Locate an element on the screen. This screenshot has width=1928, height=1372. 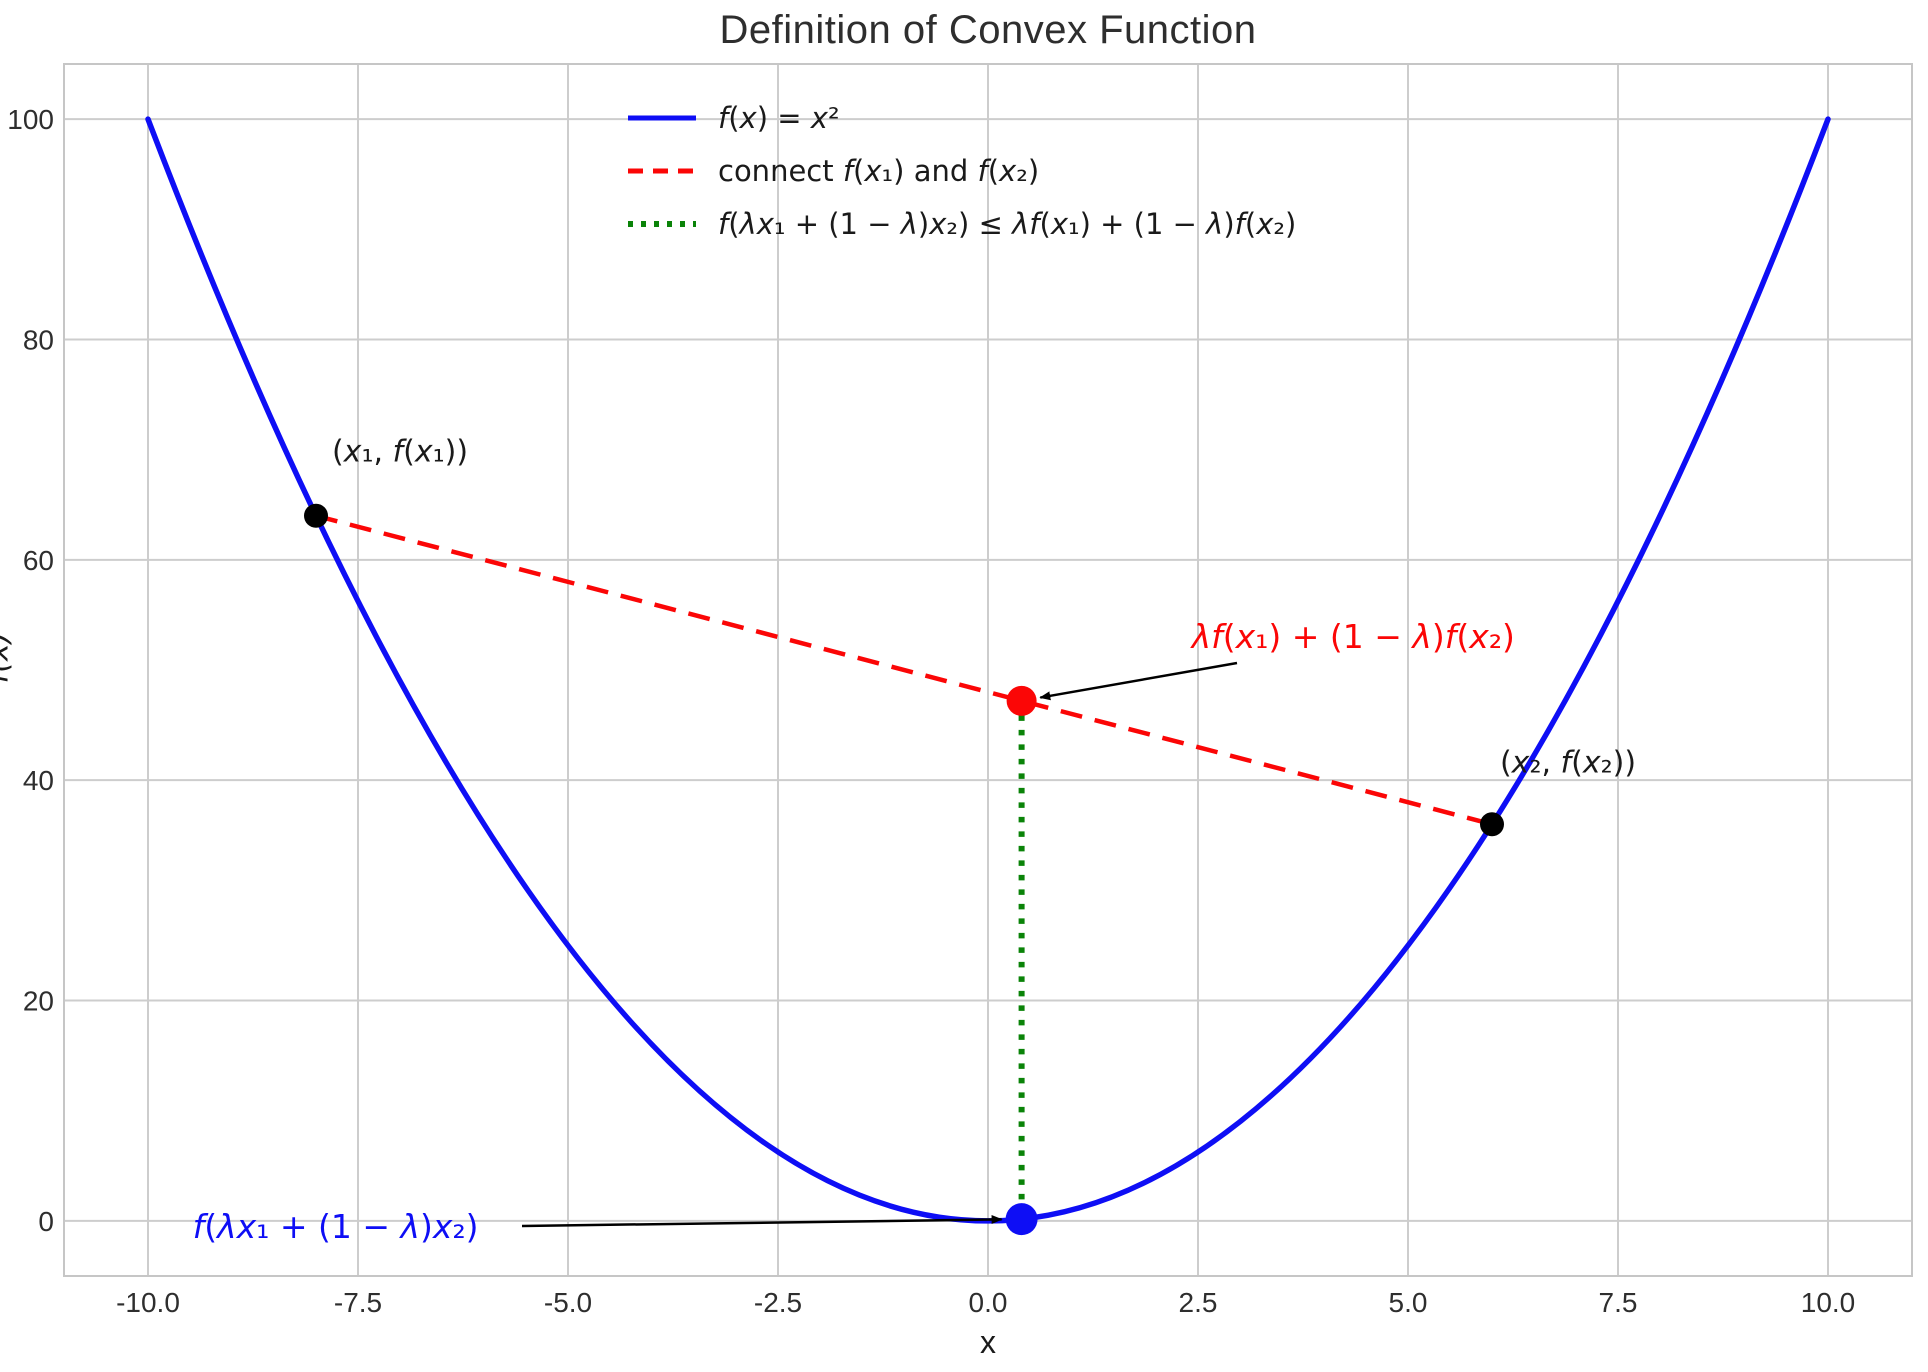
interpolation-point is located at coordinates (1021, 700).